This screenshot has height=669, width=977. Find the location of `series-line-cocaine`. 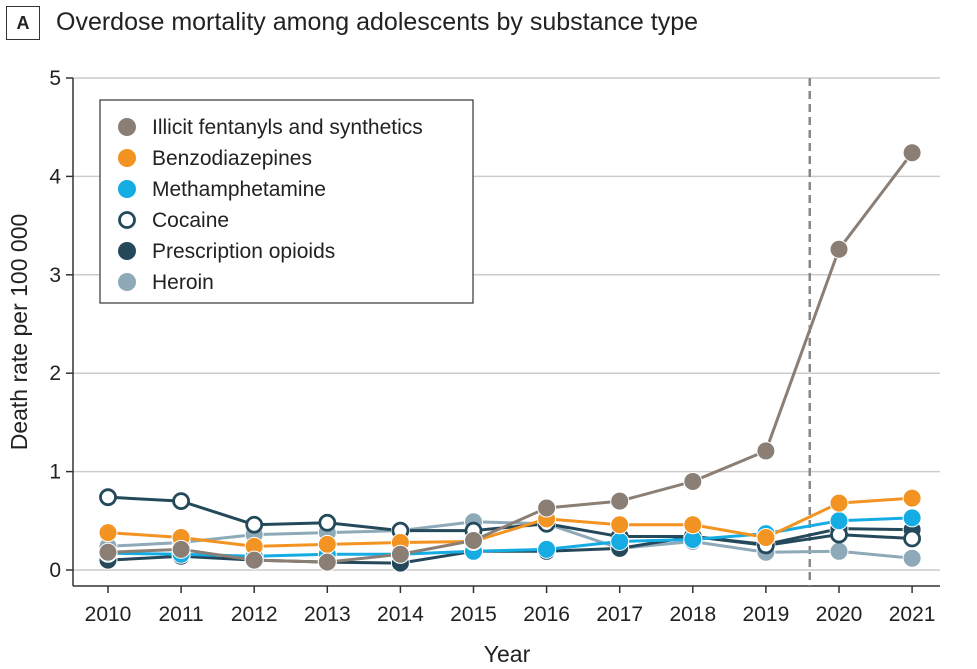

series-line-cocaine is located at coordinates (510, 521).